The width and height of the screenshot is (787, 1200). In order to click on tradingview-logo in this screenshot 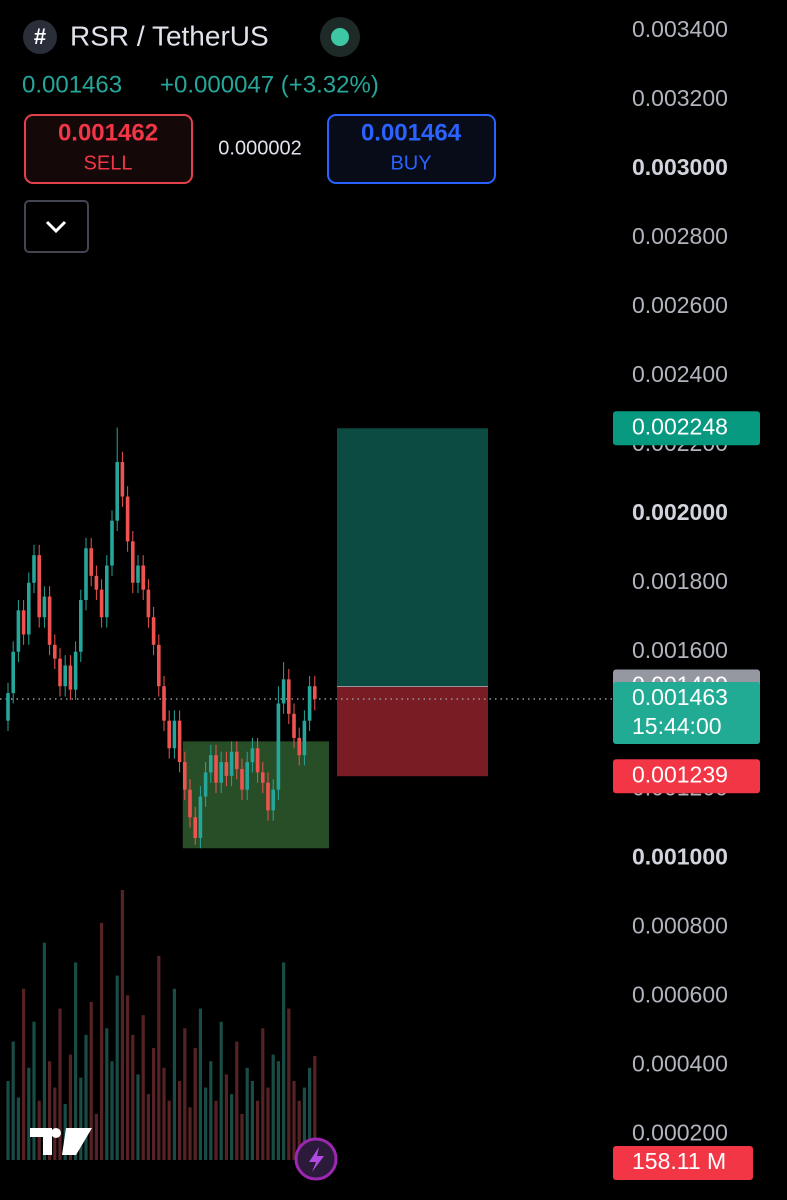, I will do `click(61, 1141)`.